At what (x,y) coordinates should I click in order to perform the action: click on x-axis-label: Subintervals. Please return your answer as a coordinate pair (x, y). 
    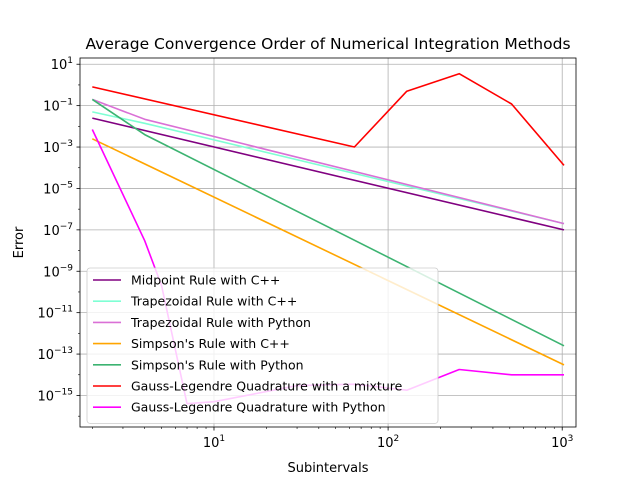
    Looking at the image, I should click on (327, 468).